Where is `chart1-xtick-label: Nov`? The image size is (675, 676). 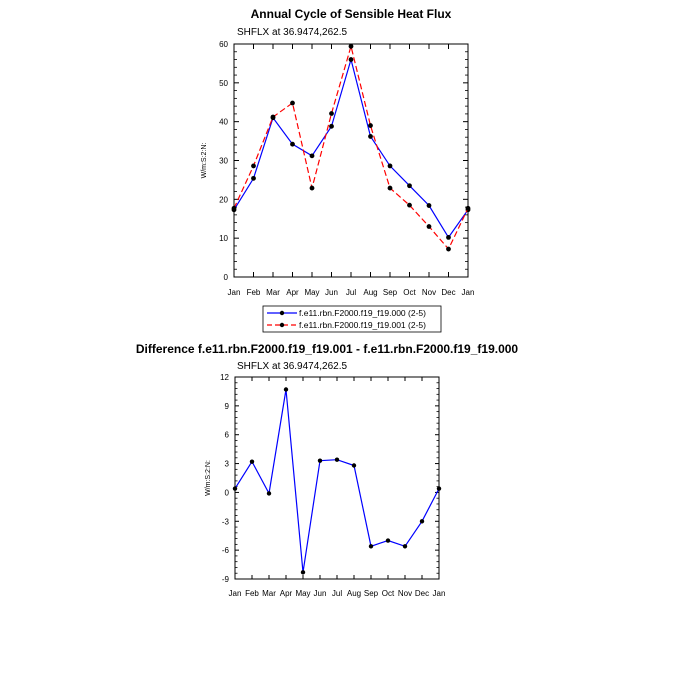
chart1-xtick-label: Nov is located at coordinates (429, 292).